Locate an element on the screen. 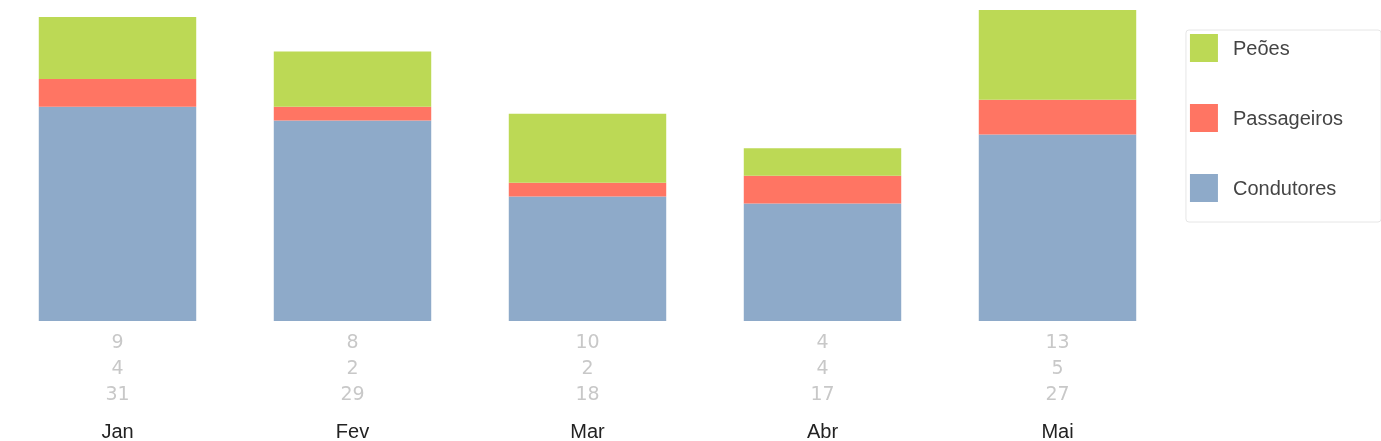  legend-label: Passageiros is located at coordinates (1287, 118).